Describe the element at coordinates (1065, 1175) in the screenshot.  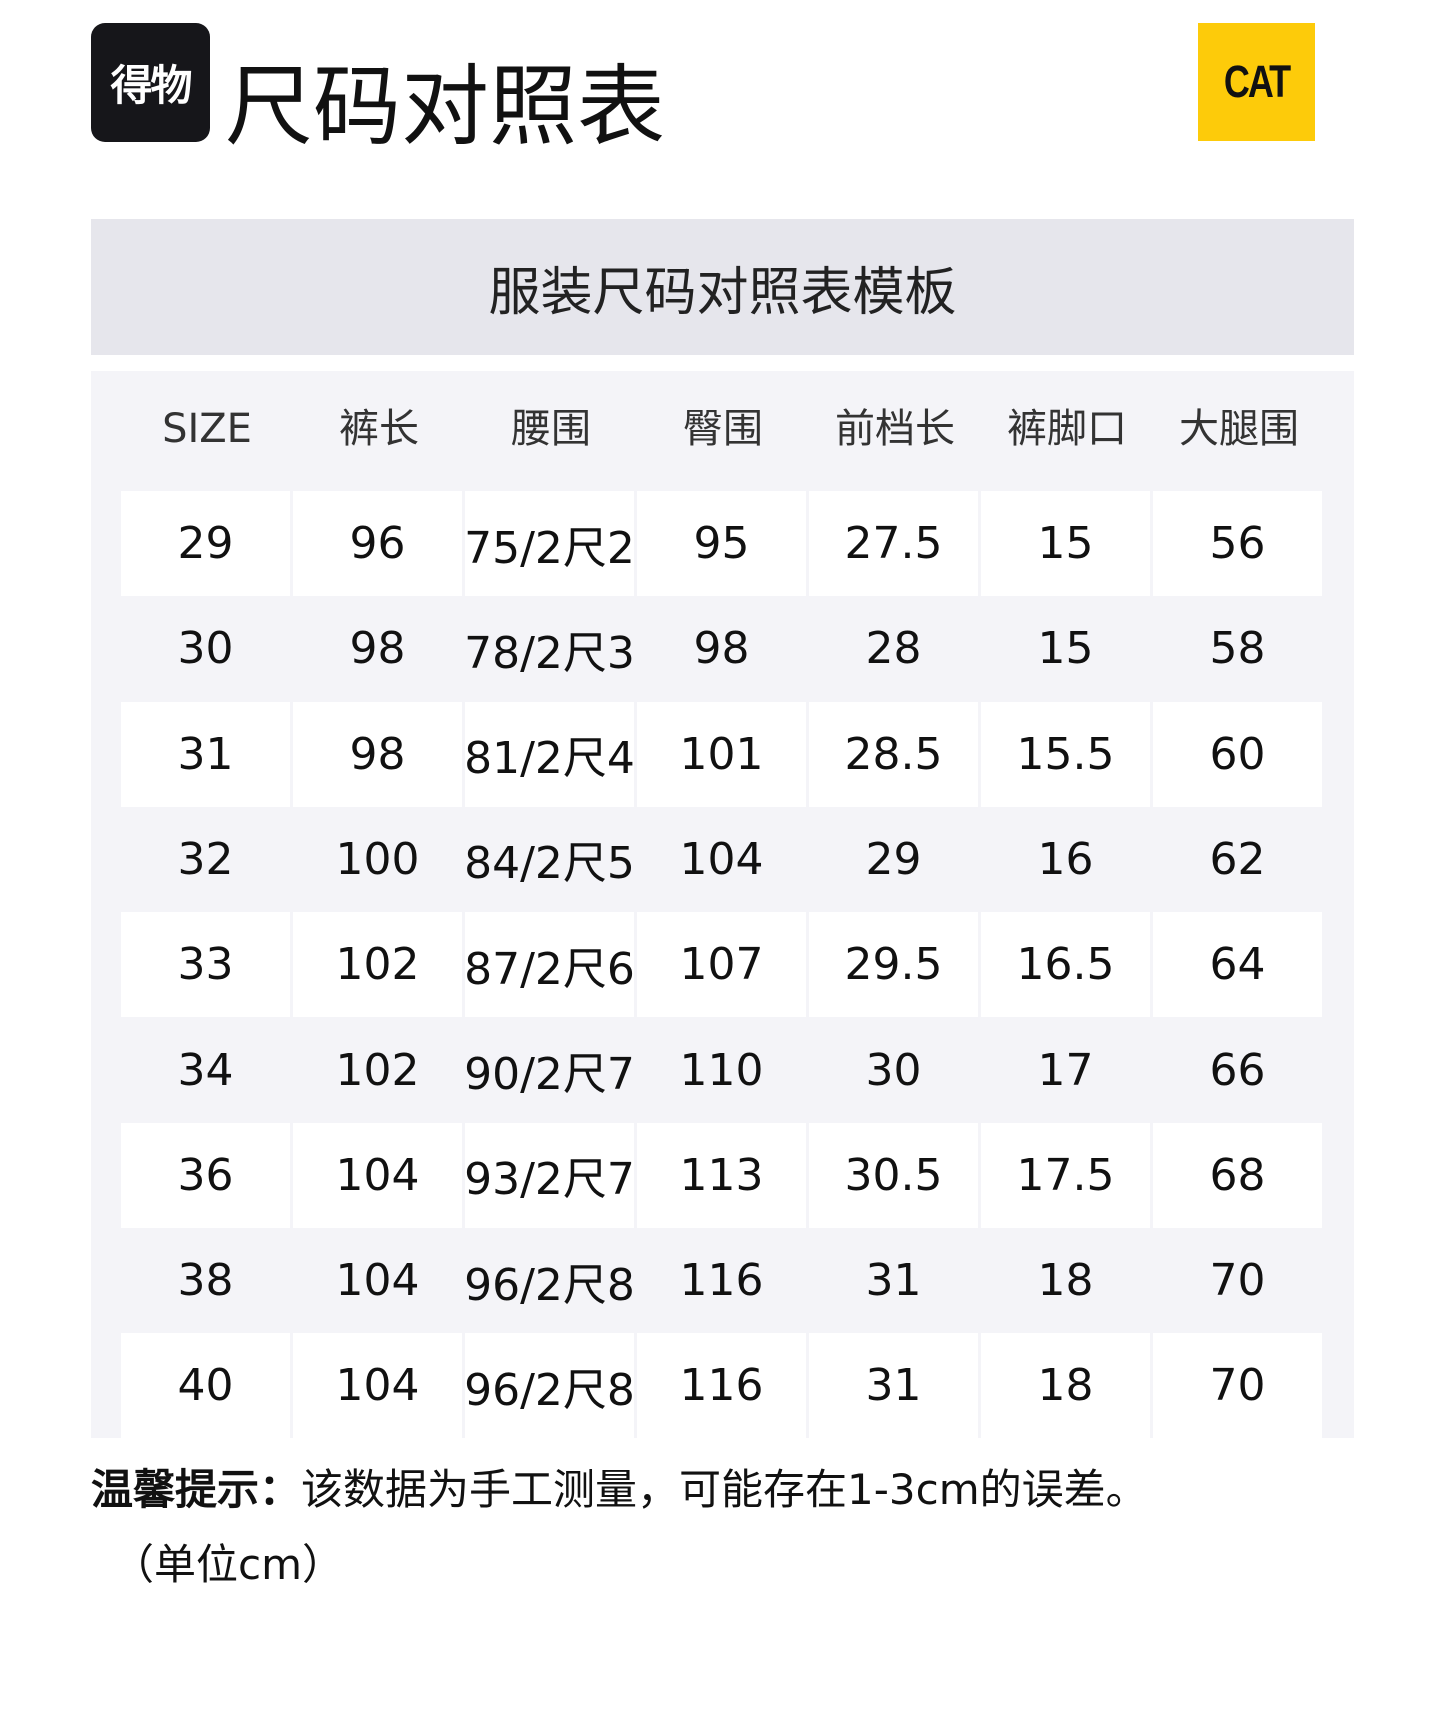
I see `table-cell: 17.5` at that location.